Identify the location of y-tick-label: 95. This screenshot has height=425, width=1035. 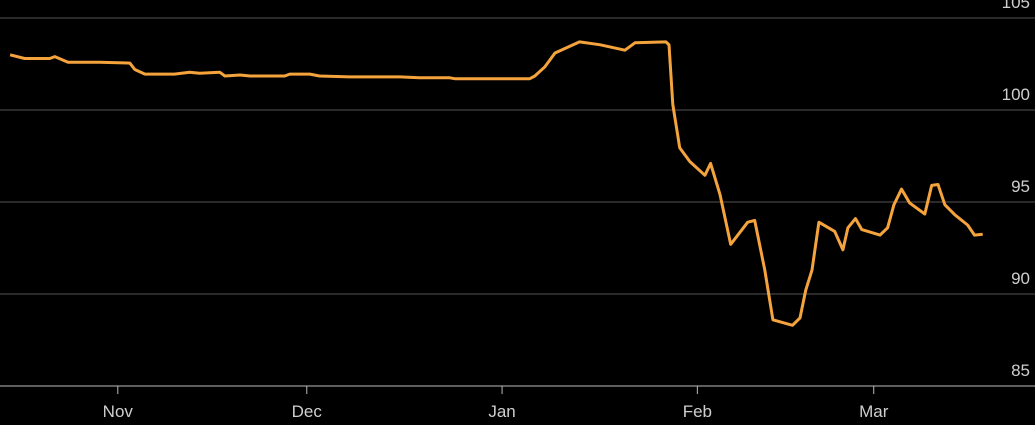
(1020, 186).